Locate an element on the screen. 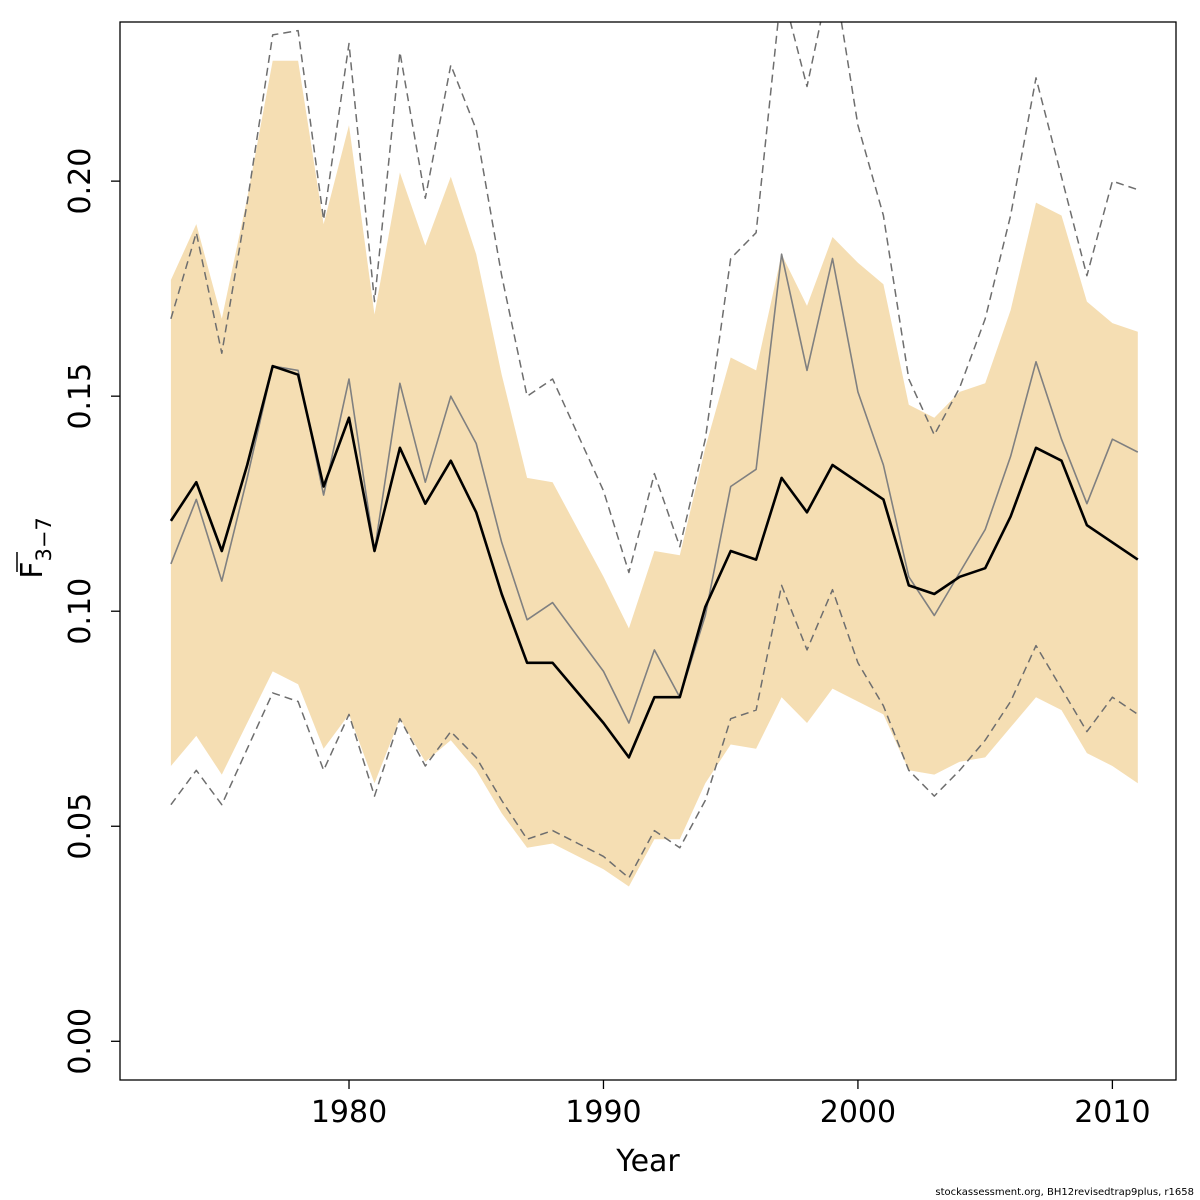  y-axis-title-sub: 3−7 is located at coordinates (44, 539).